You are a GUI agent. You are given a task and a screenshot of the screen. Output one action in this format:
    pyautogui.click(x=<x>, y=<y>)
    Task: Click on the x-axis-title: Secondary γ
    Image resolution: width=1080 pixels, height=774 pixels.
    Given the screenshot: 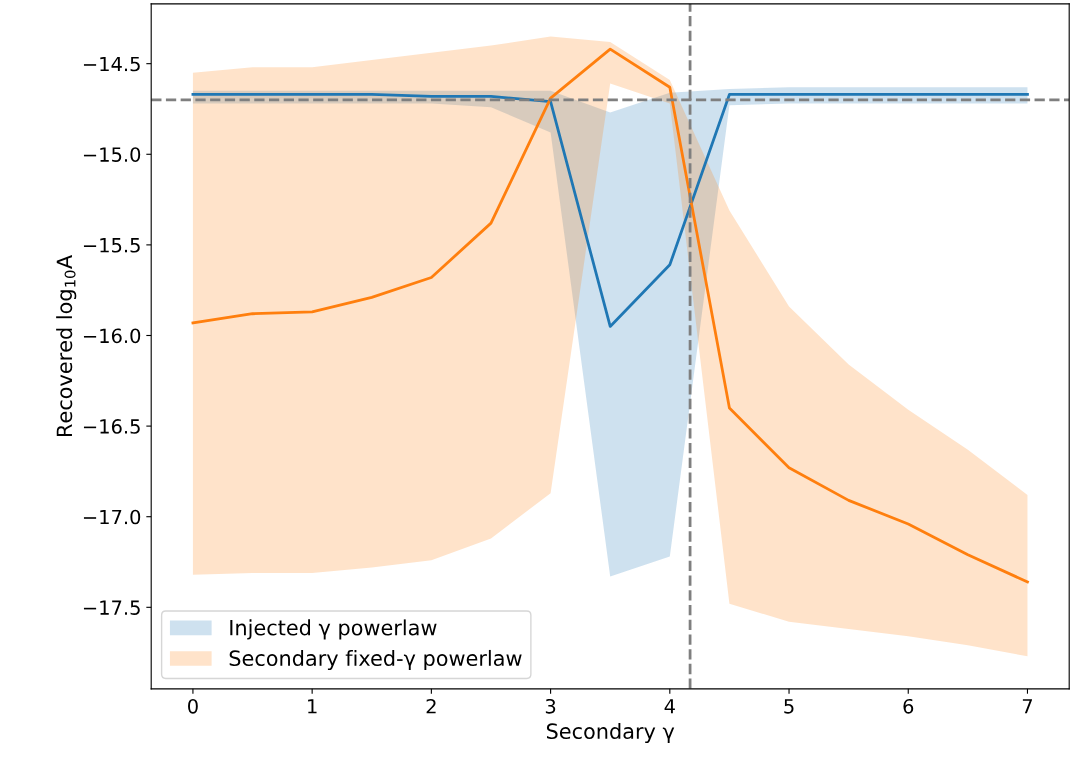 What is the action you would take?
    pyautogui.click(x=610, y=733)
    